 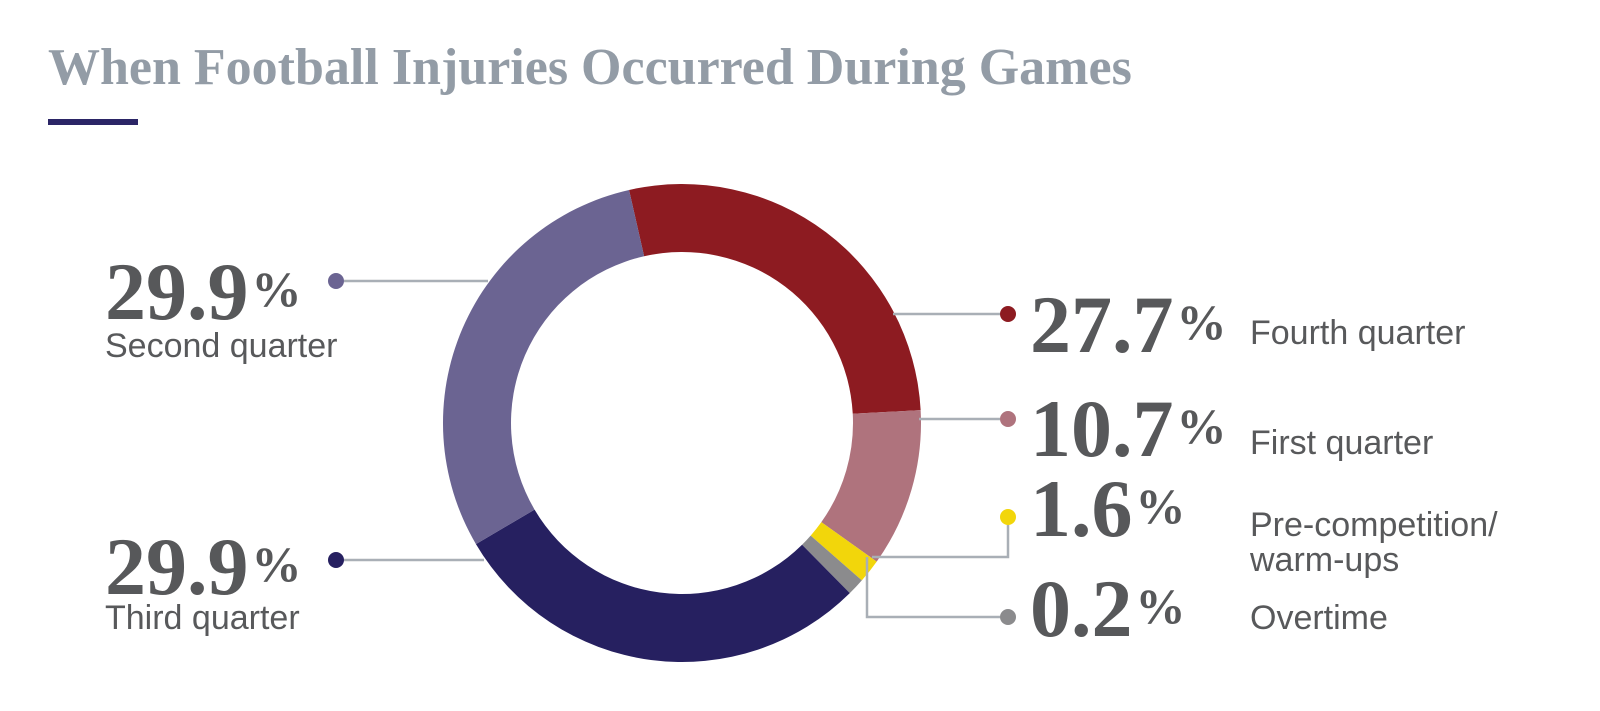 I want to click on callout-label-overtime: Overtime, so click(x=1319, y=618).